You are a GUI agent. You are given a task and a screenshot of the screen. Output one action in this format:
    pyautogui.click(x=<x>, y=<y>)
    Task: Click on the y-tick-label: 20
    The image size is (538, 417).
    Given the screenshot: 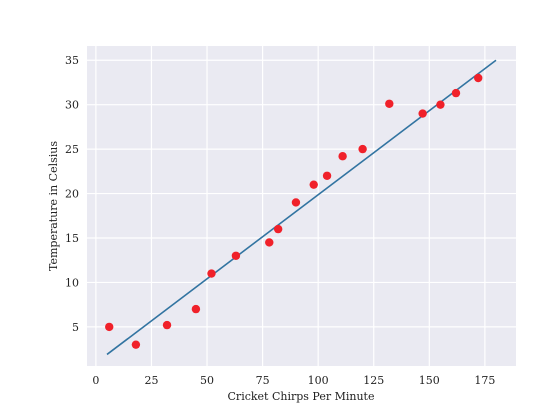 What is the action you would take?
    pyautogui.click(x=72, y=194)
    